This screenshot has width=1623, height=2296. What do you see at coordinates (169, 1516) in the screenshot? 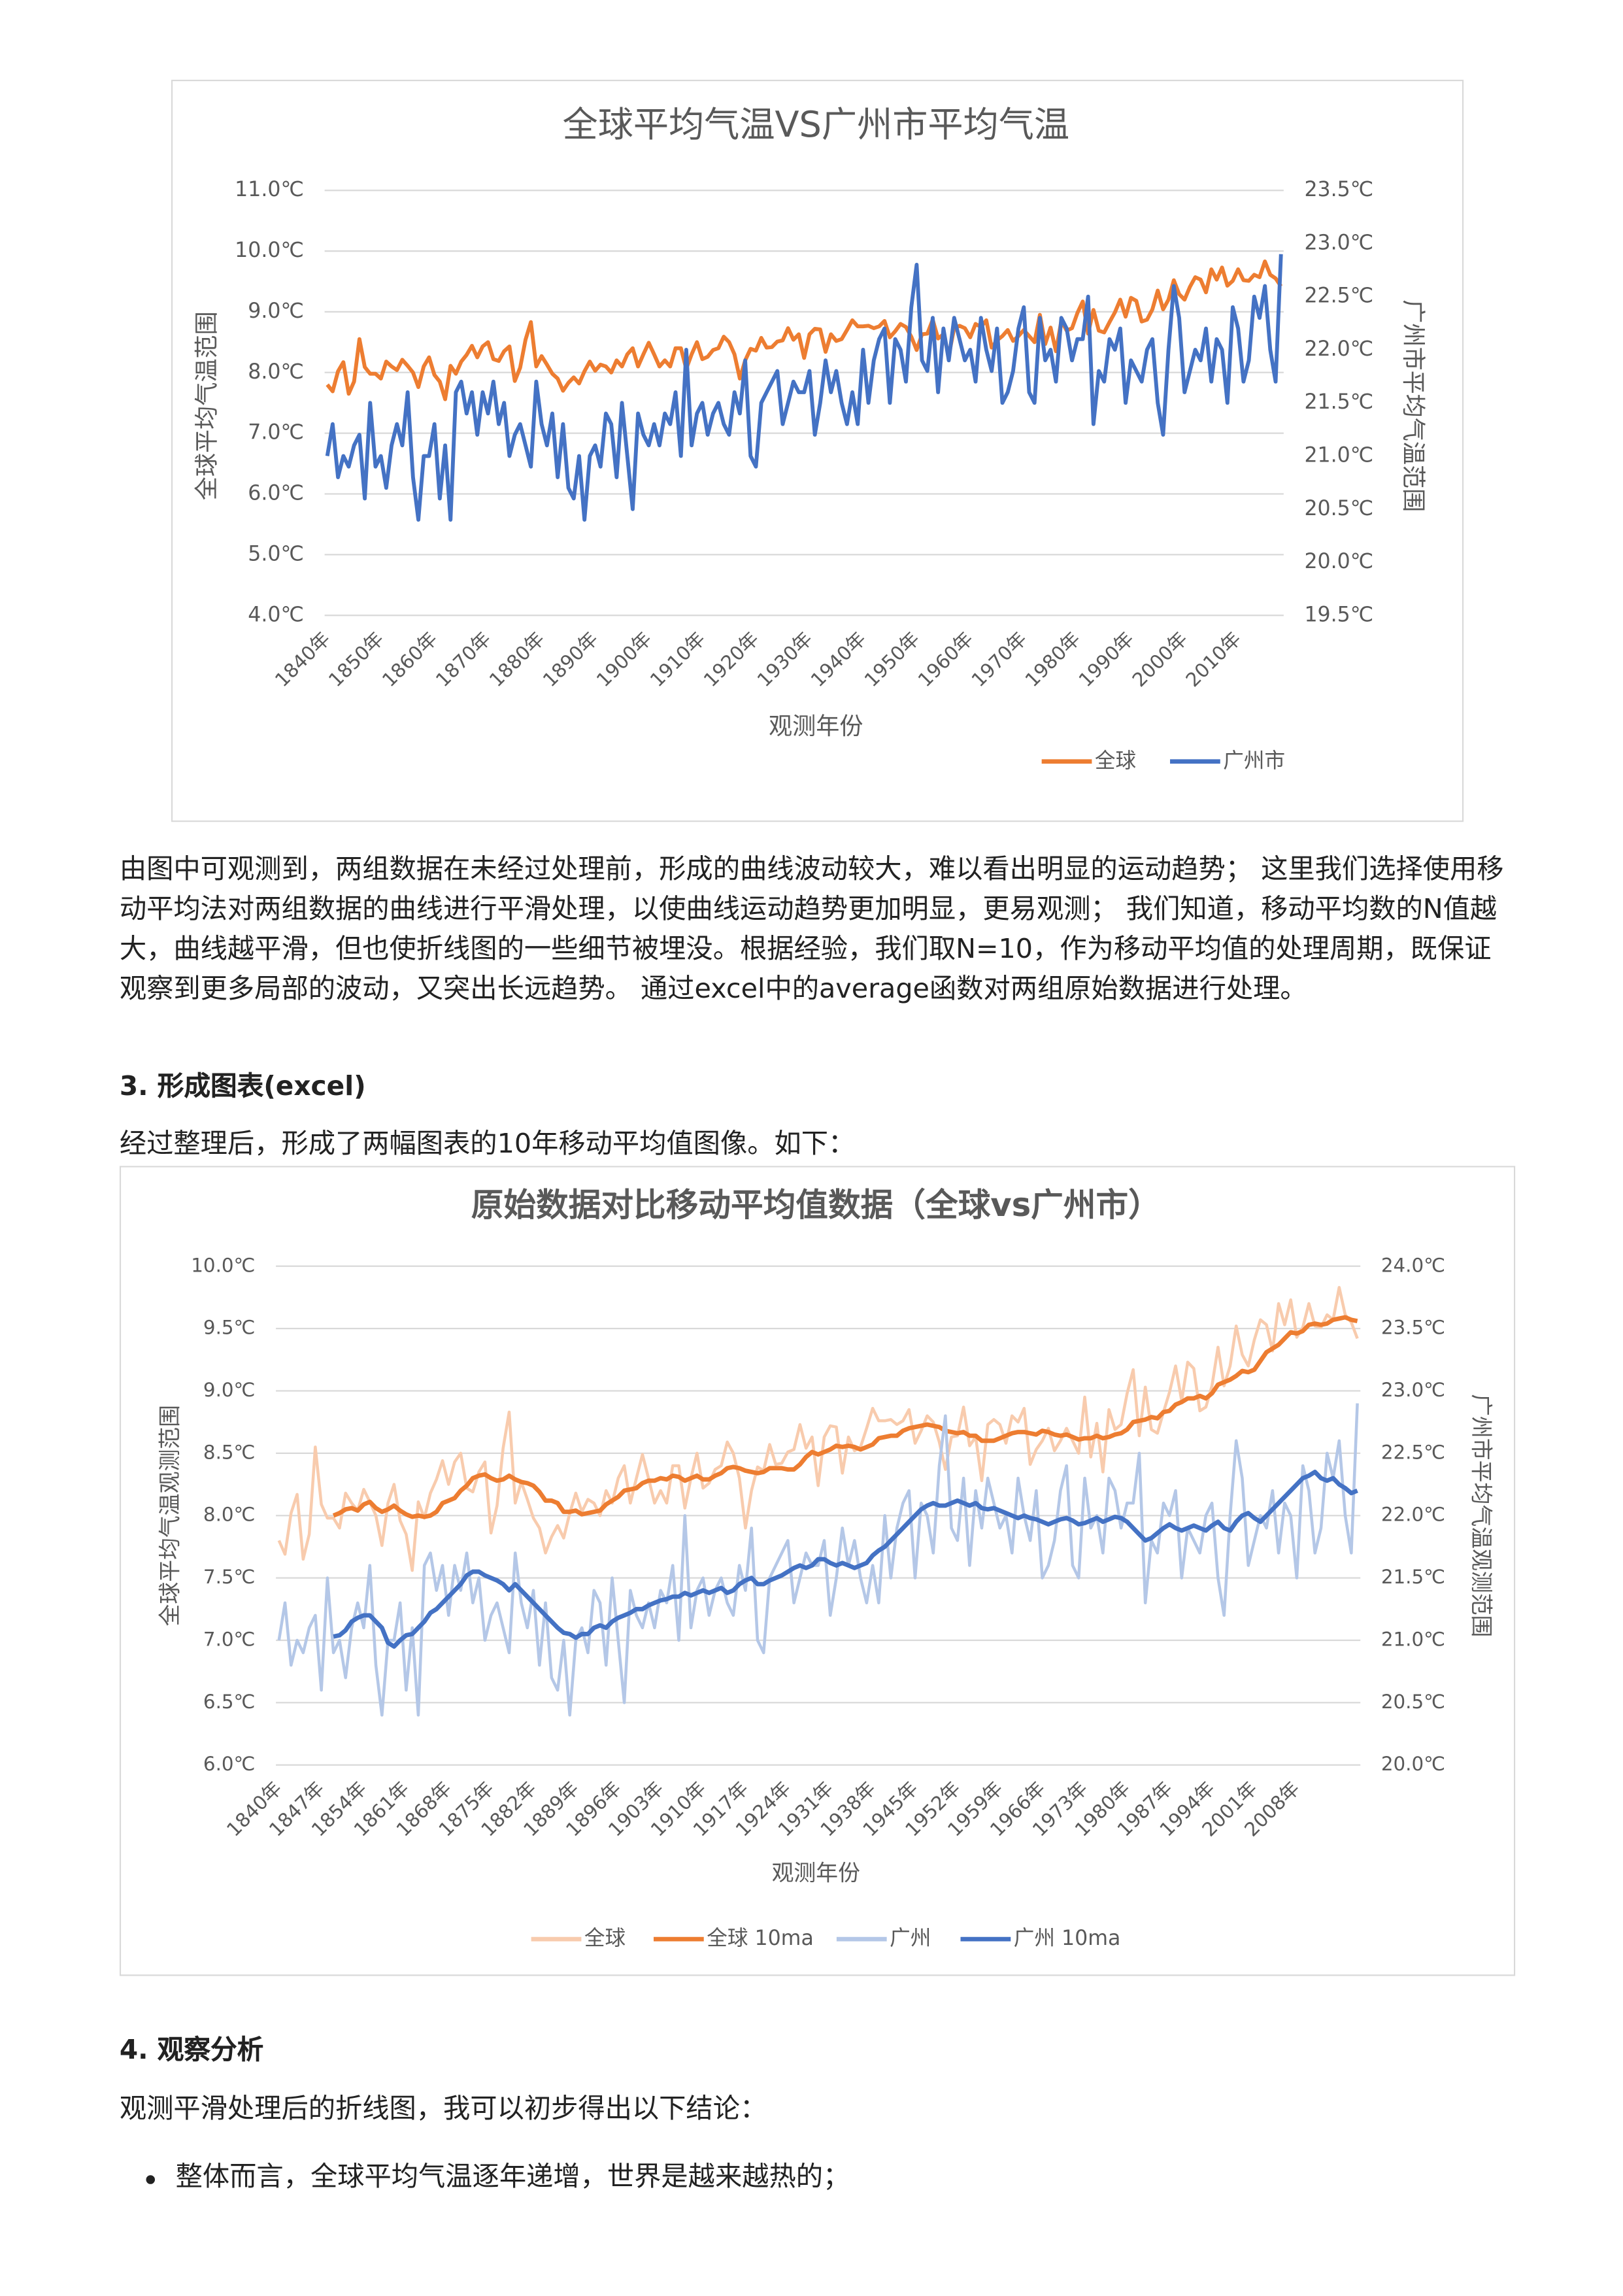
I see `y-axis-title: 全球平均气温观测范围` at bounding box center [169, 1516].